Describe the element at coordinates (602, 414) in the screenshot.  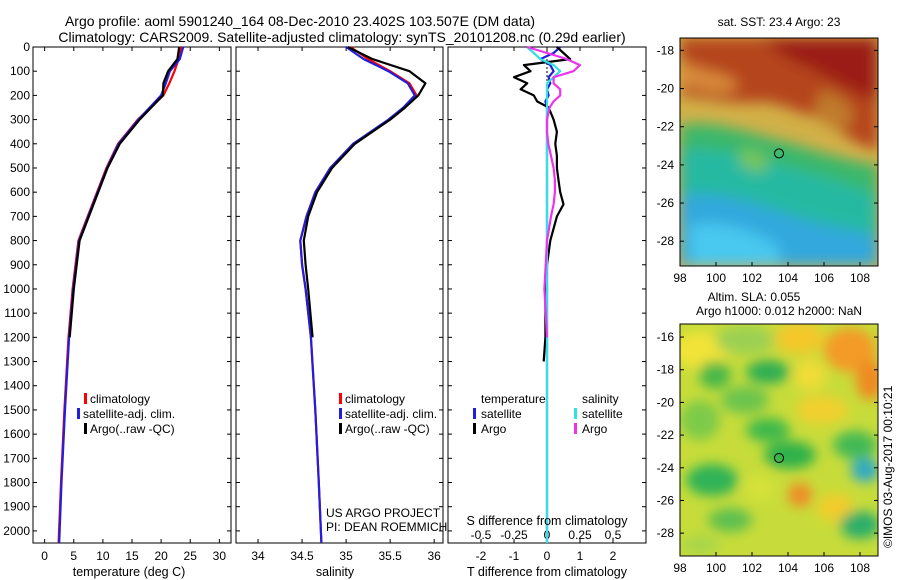
I see `legend-s-satellite: satellite` at that location.